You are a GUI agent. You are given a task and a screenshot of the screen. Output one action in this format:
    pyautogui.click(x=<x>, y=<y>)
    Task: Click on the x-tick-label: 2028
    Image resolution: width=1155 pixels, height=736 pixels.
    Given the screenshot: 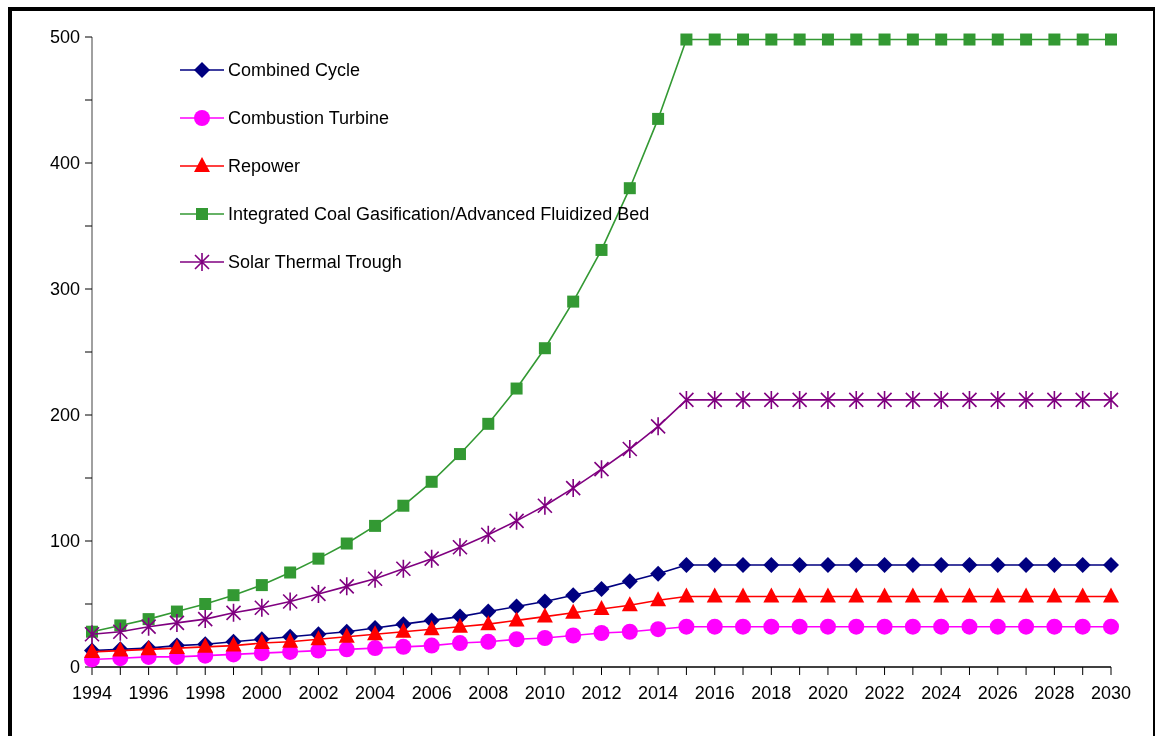 What is the action you would take?
    pyautogui.click(x=1054, y=693)
    